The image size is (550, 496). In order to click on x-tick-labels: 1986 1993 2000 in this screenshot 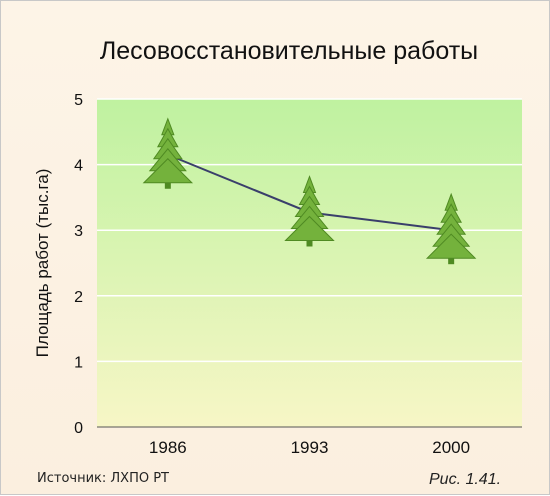, I will do `click(309, 447)`.